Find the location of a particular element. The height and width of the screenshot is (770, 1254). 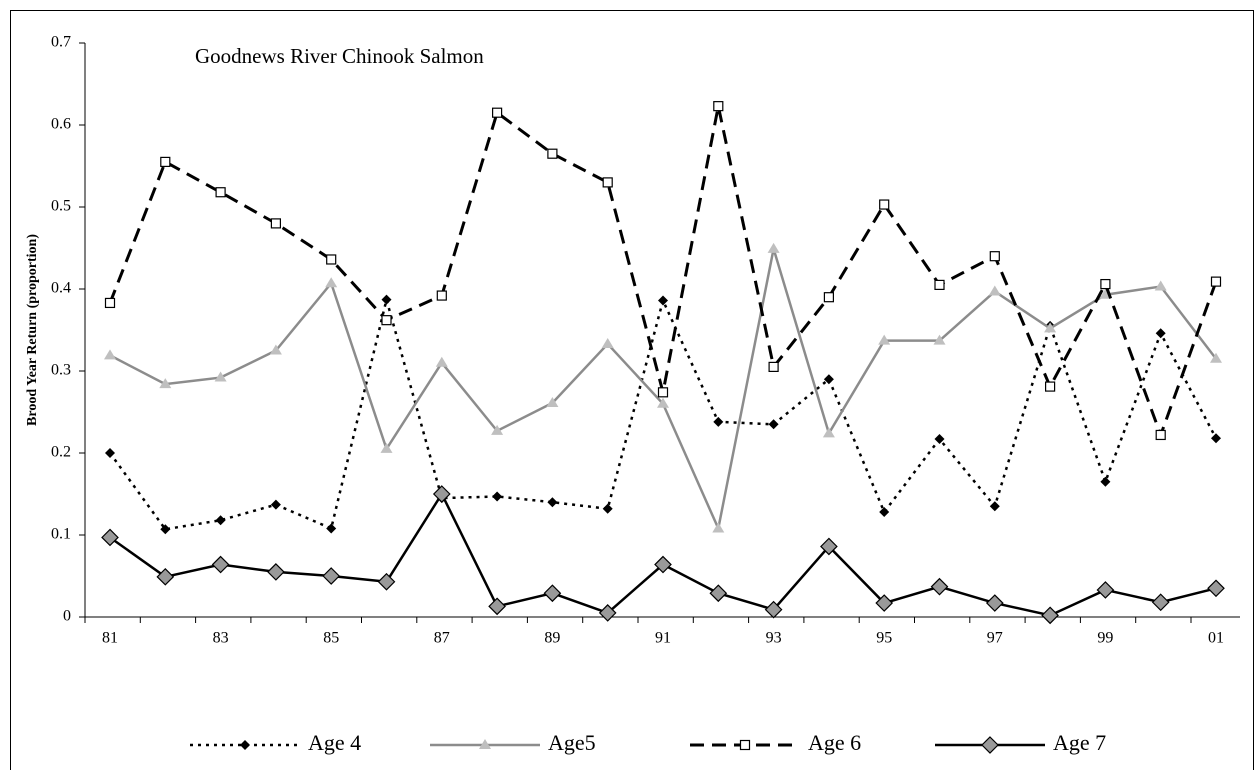

y-tick-label: 0 is located at coordinates (67, 616).